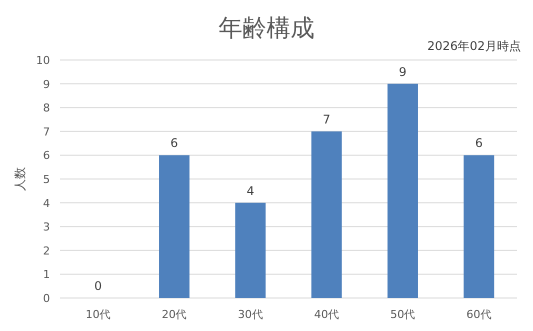 The image size is (533, 331). Describe the element at coordinates (474, 46) in the screenshot. I see `chart-subtitle: 2026年02月時点` at that location.